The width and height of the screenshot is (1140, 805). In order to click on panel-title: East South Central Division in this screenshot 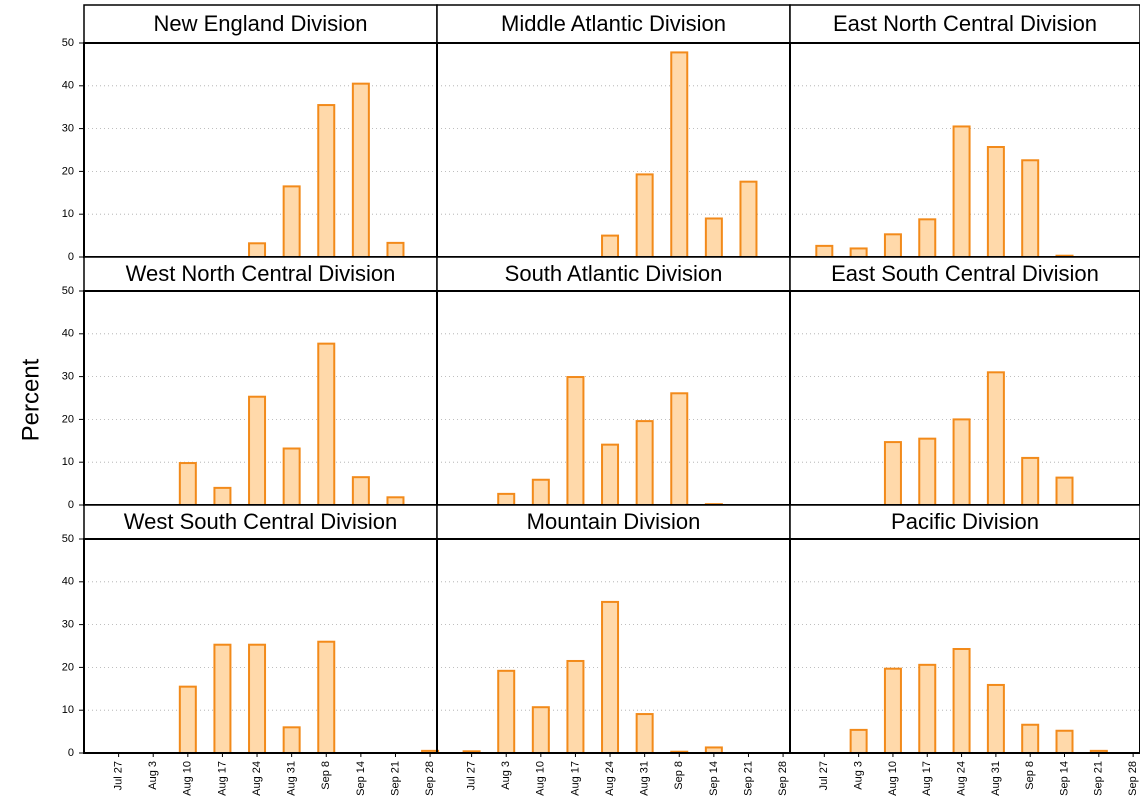, I will do `click(965, 273)`.